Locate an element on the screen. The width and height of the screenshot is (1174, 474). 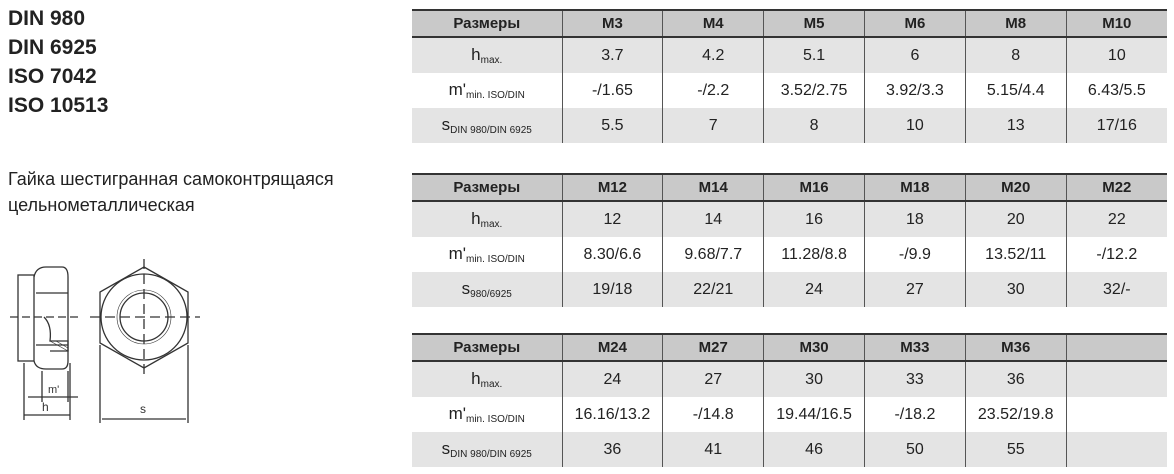
table-cell: 16.16/13.2 is located at coordinates (612, 414).